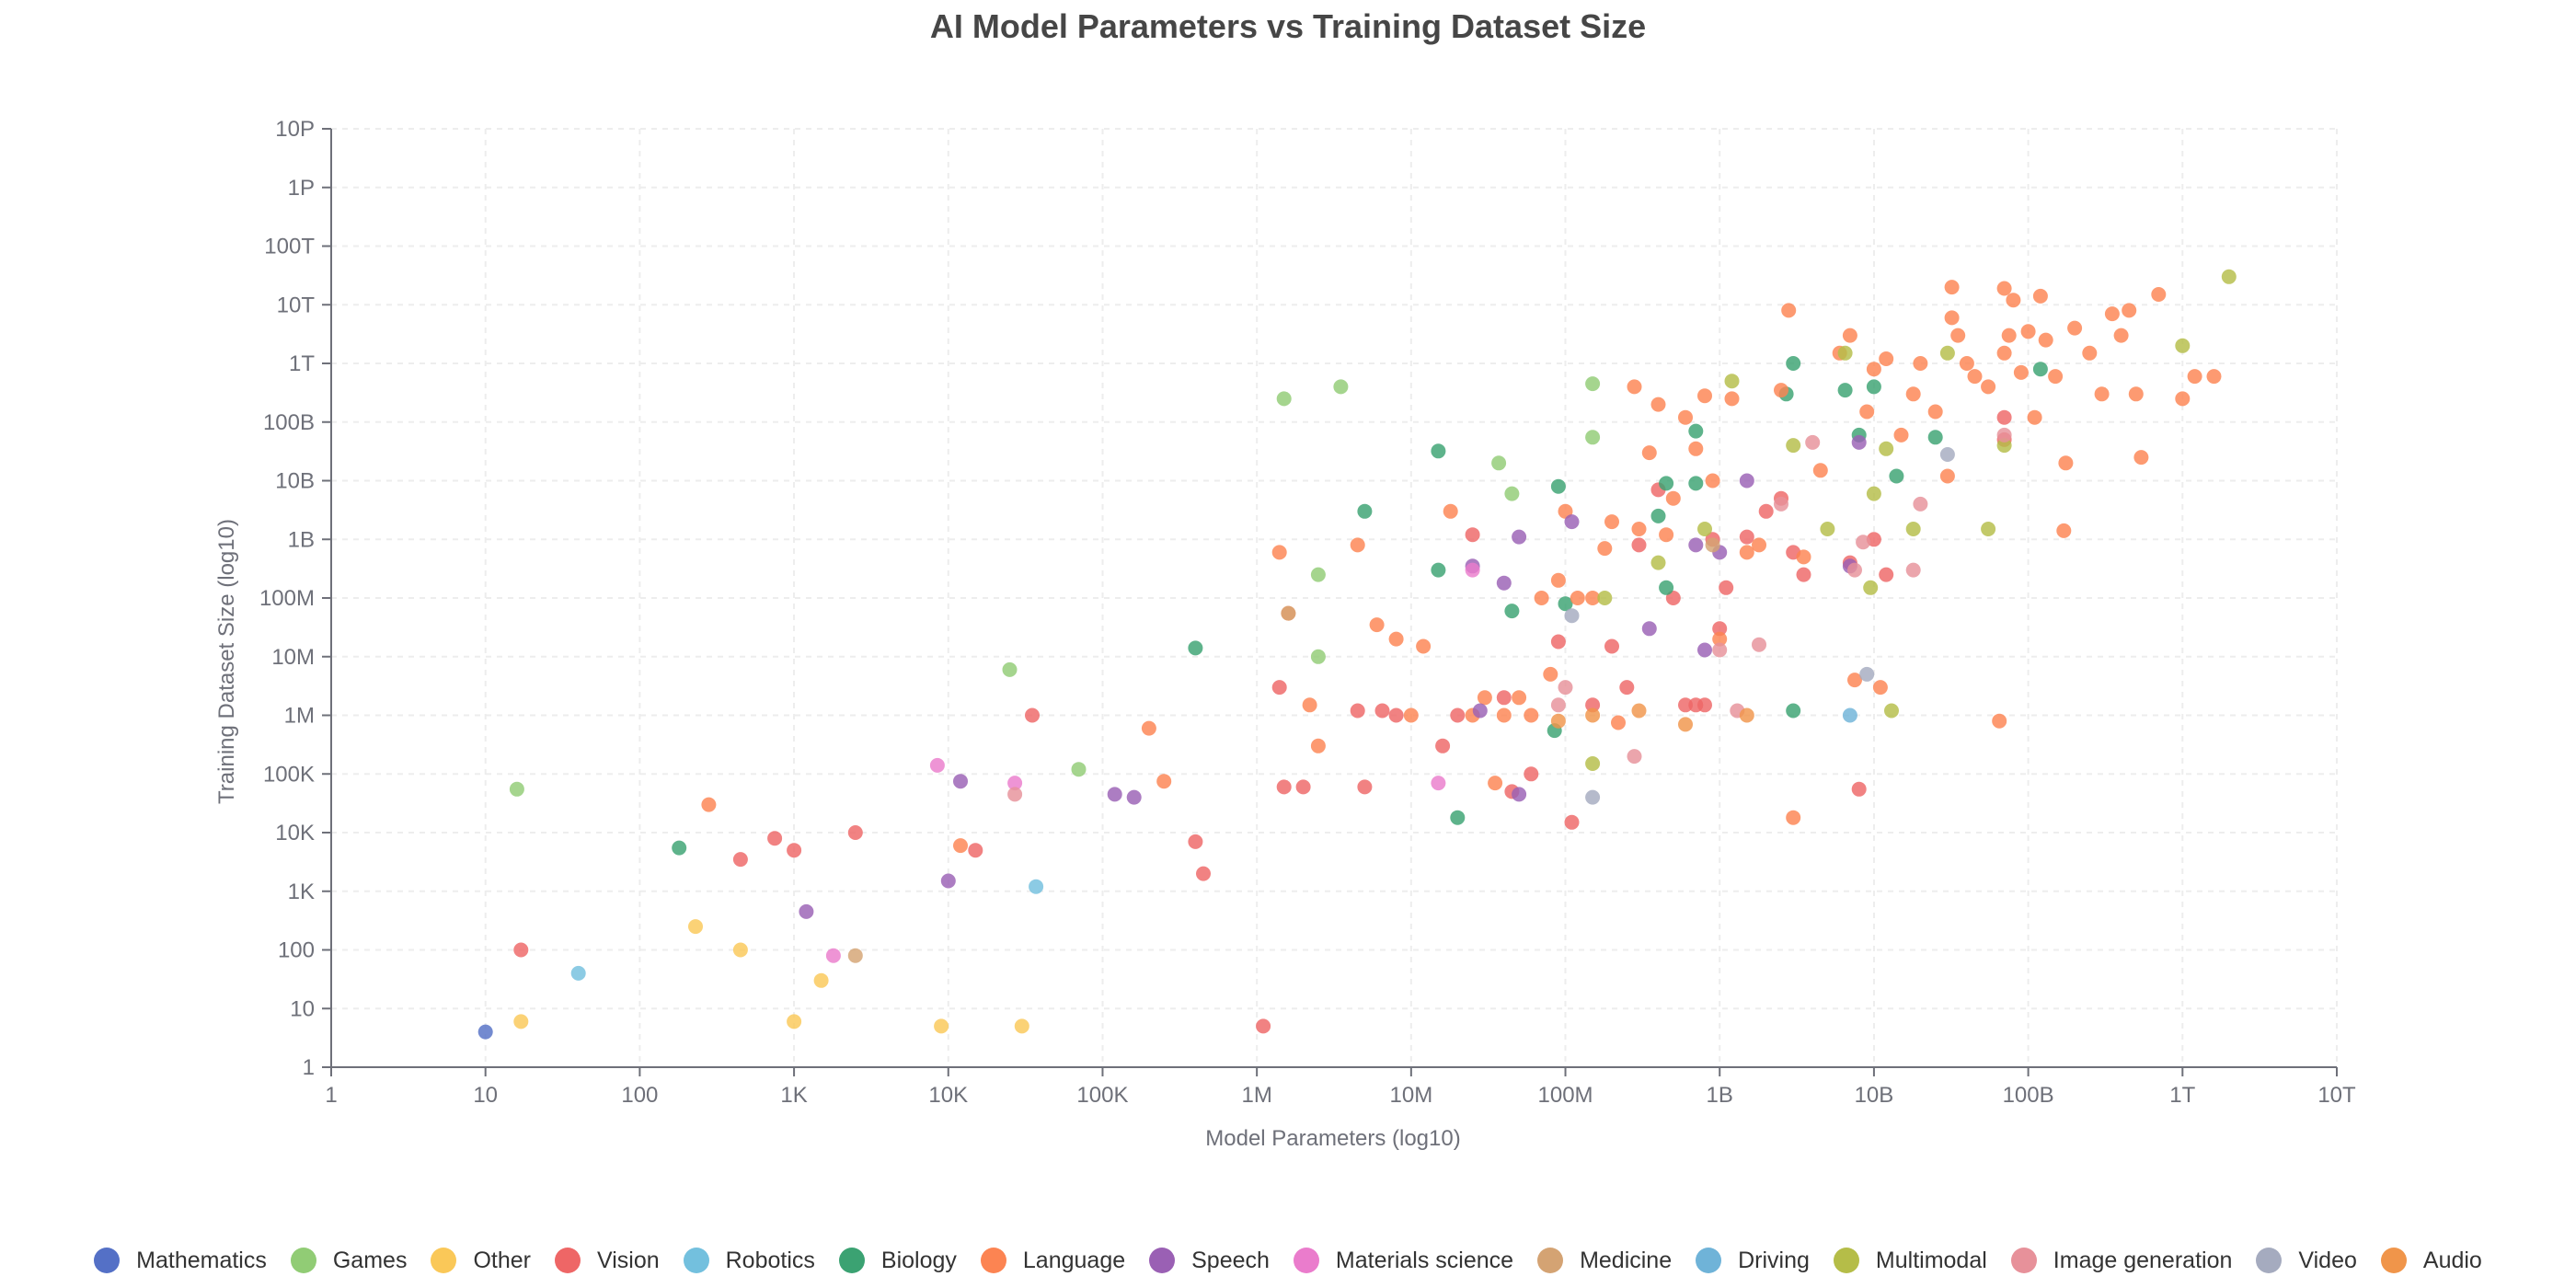  What do you see at coordinates (180, 1261) in the screenshot?
I see `legend-item-mathematics: Mathematics` at bounding box center [180, 1261].